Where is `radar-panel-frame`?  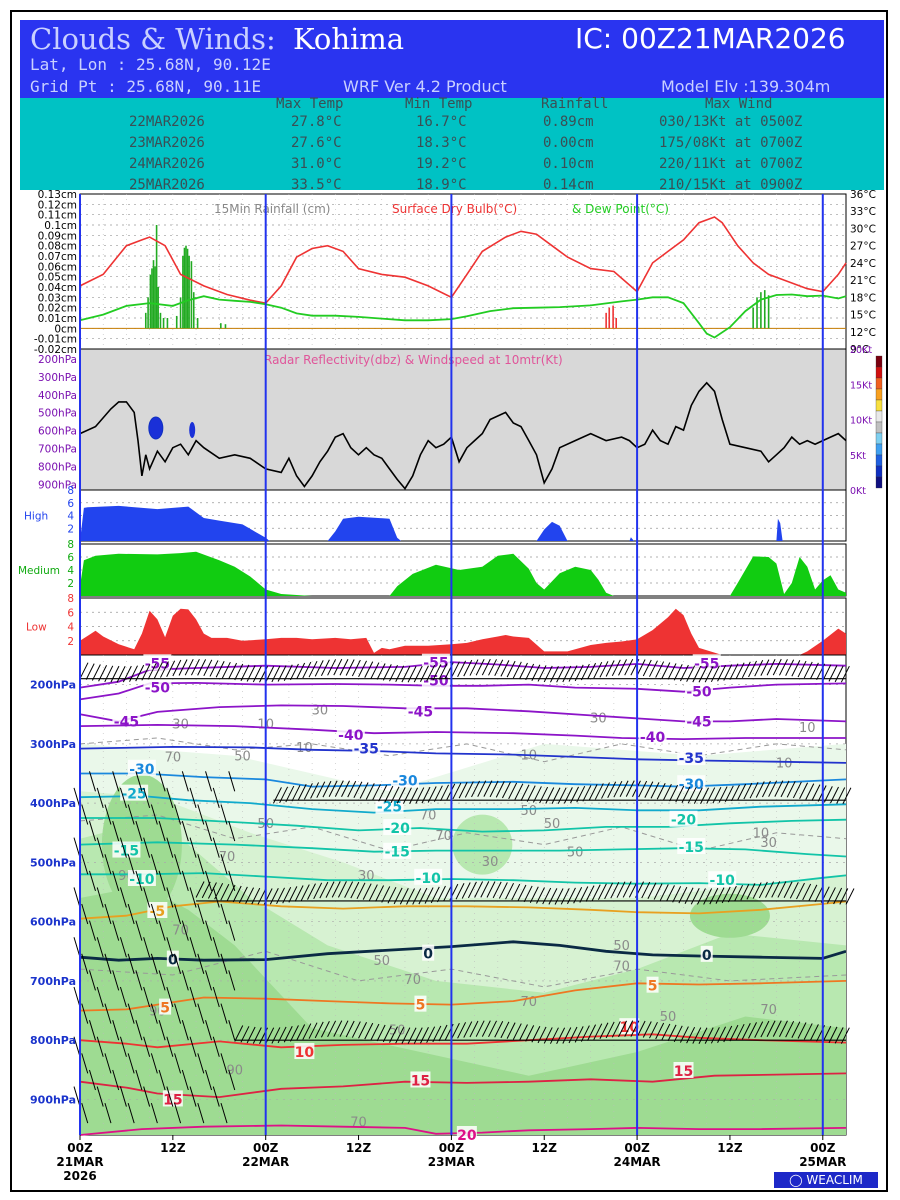 radar-panel-frame is located at coordinates (463, 419).